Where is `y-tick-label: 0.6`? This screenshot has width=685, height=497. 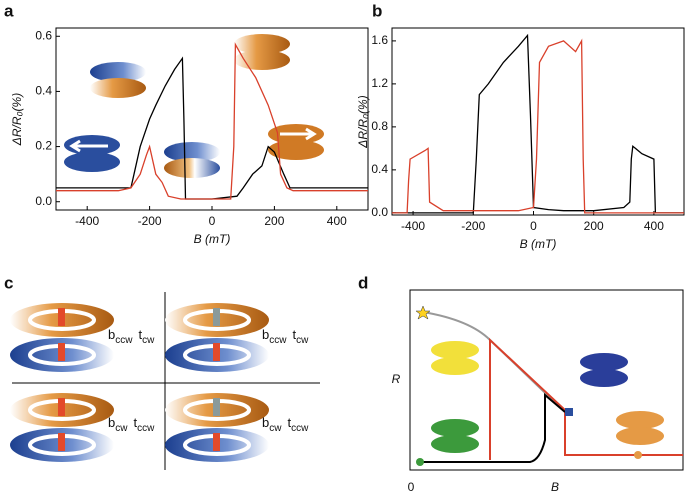
y-tick-label: 0.6 is located at coordinates (43, 35).